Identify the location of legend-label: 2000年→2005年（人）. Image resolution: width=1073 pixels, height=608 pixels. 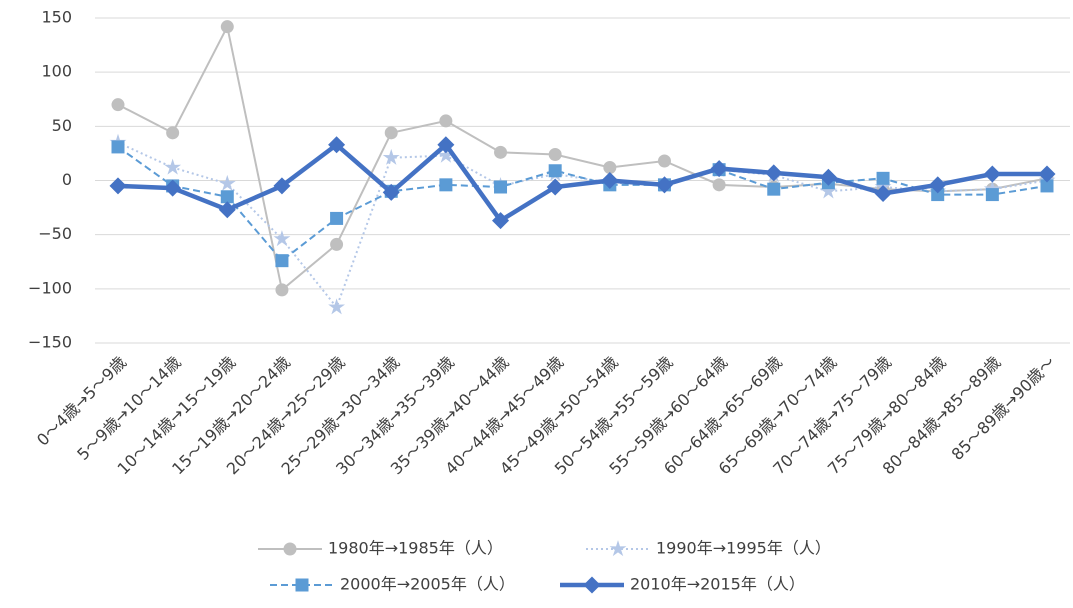
(427, 584).